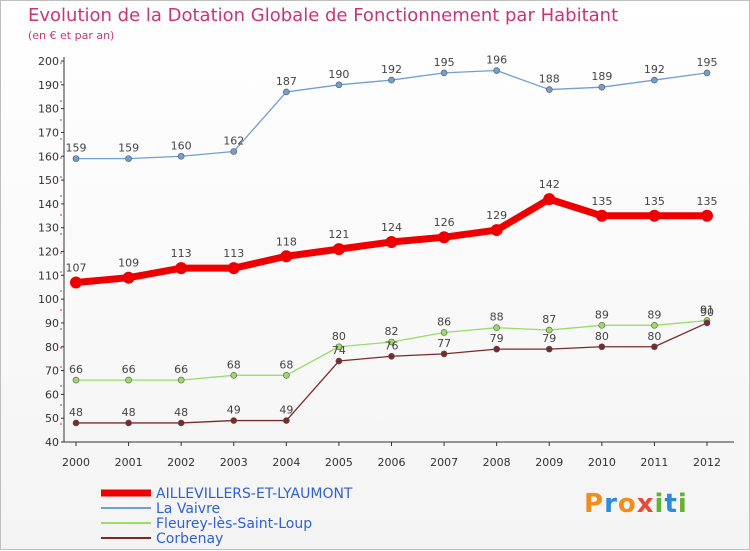 The image size is (750, 551). I want to click on y-tick-label: 50, so click(52, 418).